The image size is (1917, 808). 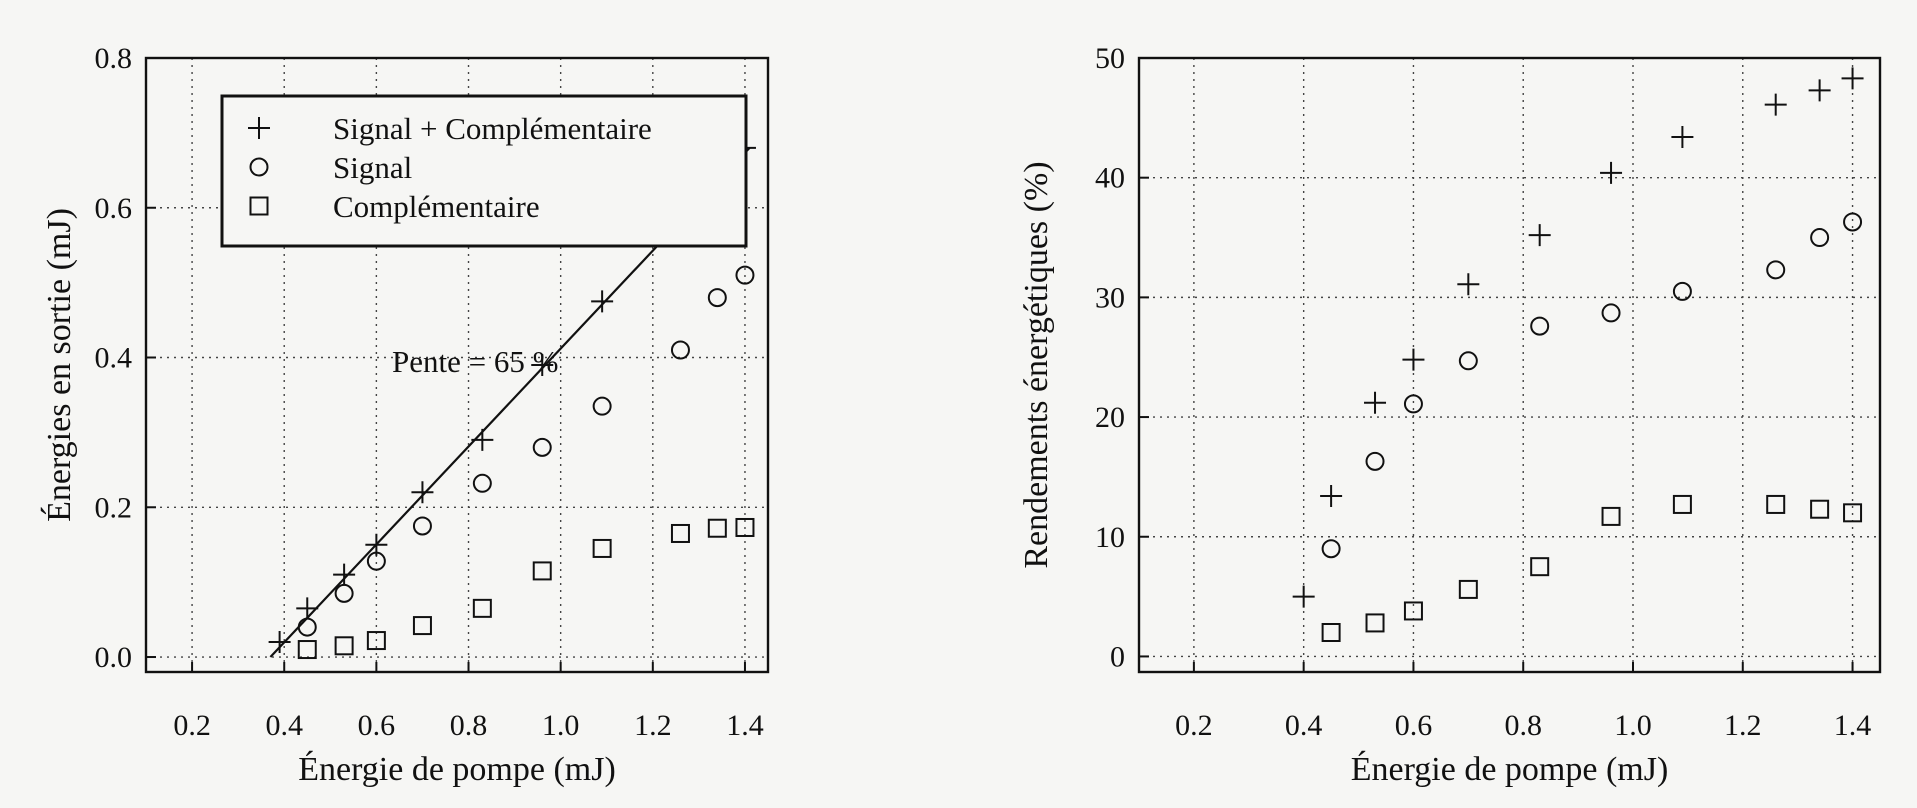 I want to click on y-tick-label: 50, so click(x=1110, y=58).